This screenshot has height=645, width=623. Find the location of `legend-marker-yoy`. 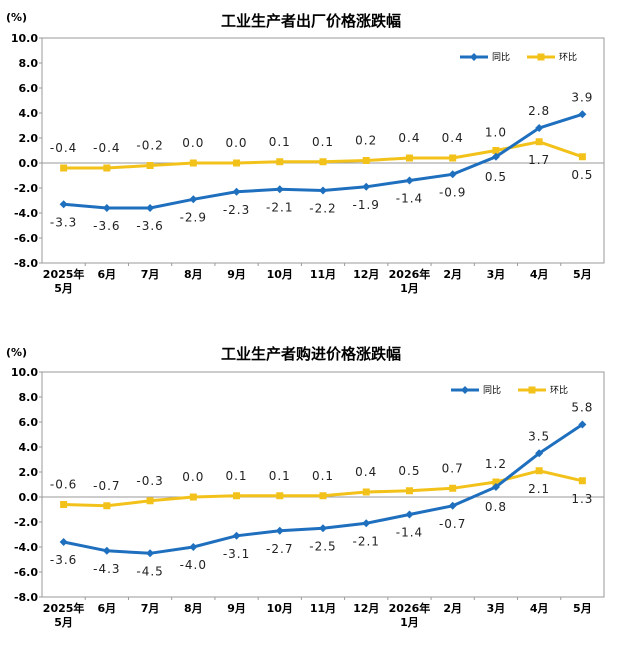

legend-marker-yoy is located at coordinates (474, 57).